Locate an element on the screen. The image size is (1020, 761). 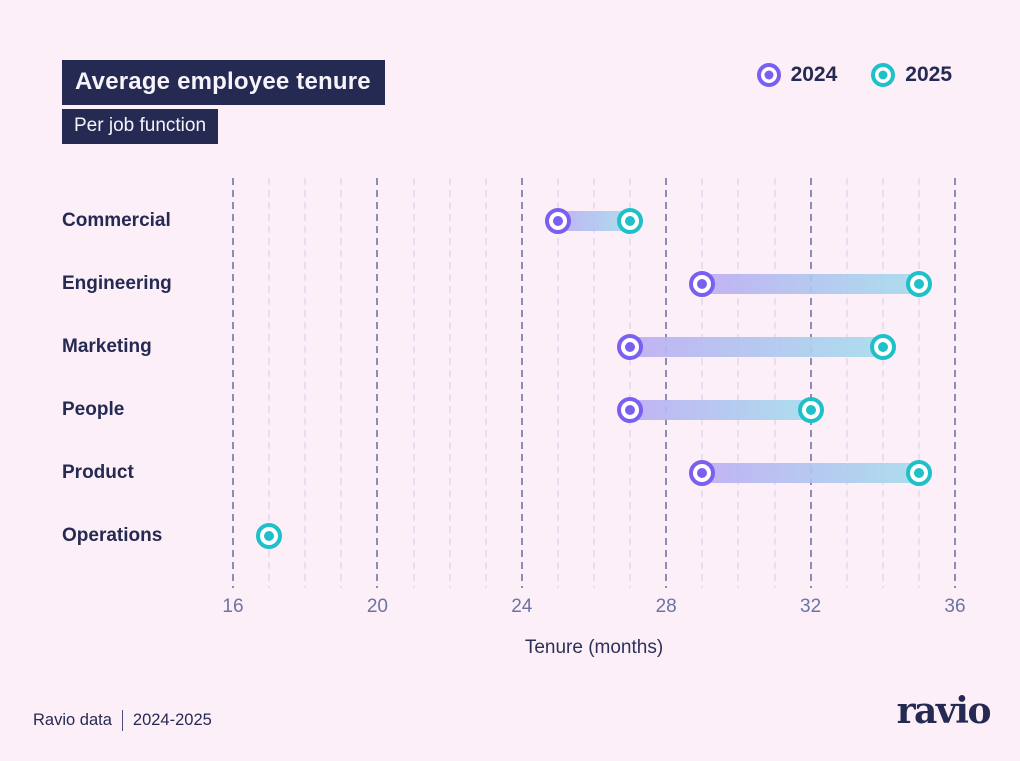
footer: Ravio data 2024-2025 is located at coordinates (122, 720).